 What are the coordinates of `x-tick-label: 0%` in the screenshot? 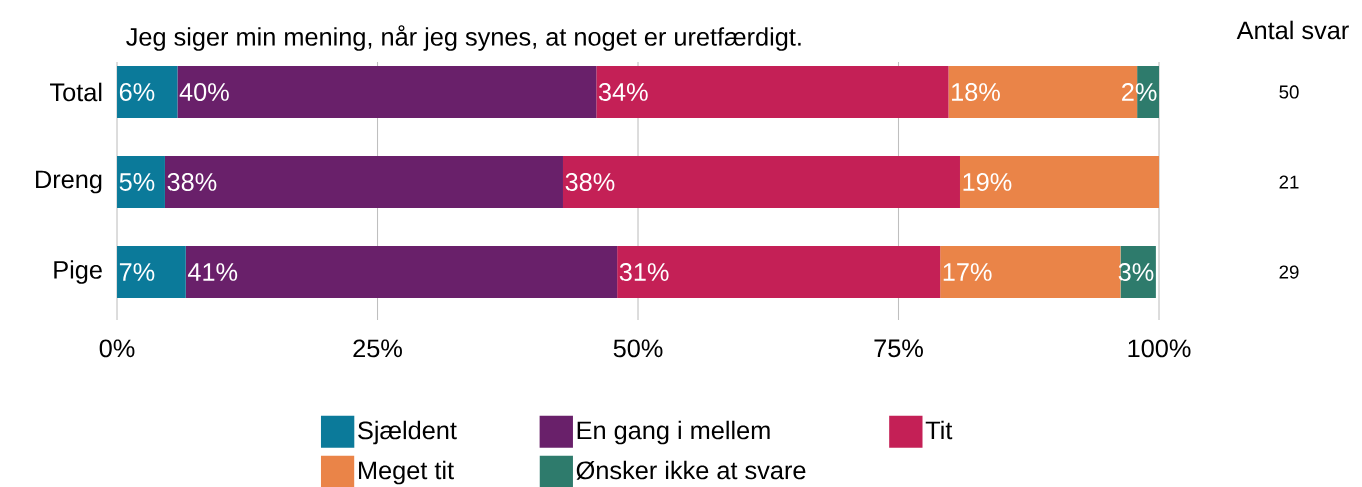 It's located at (117, 348).